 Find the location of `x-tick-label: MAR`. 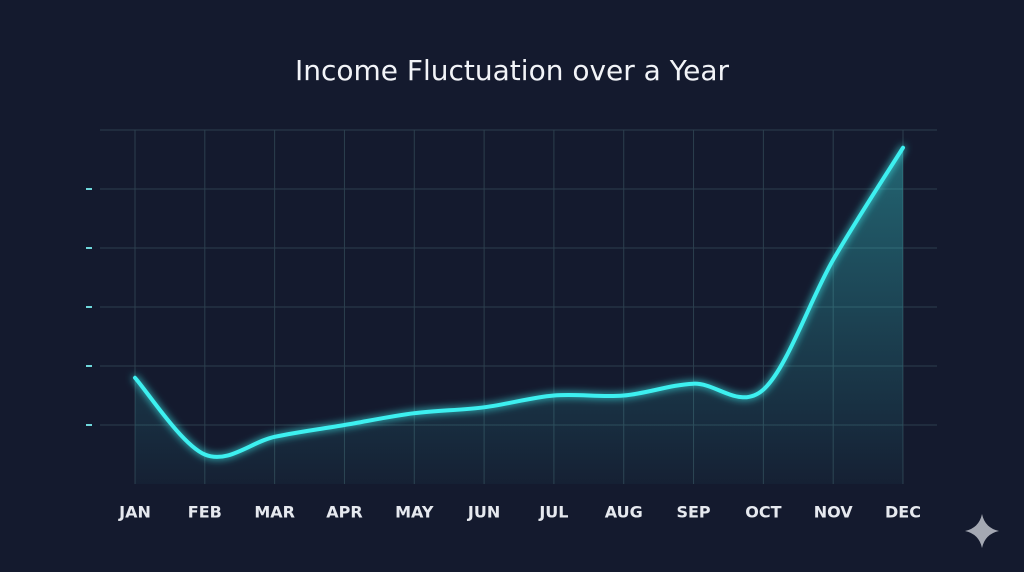

x-tick-label: MAR is located at coordinates (274, 512).